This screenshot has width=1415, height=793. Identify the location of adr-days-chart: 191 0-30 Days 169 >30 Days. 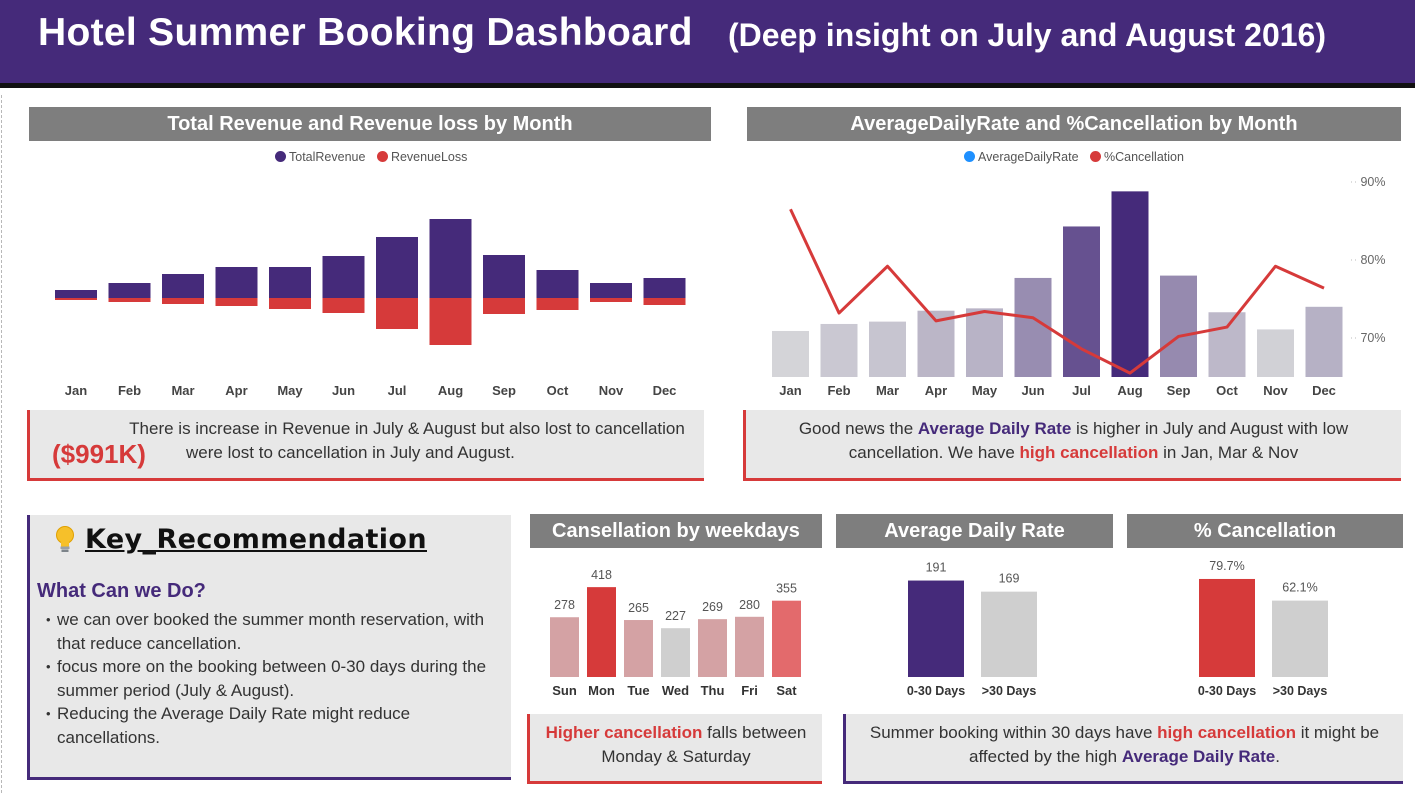
(972, 629).